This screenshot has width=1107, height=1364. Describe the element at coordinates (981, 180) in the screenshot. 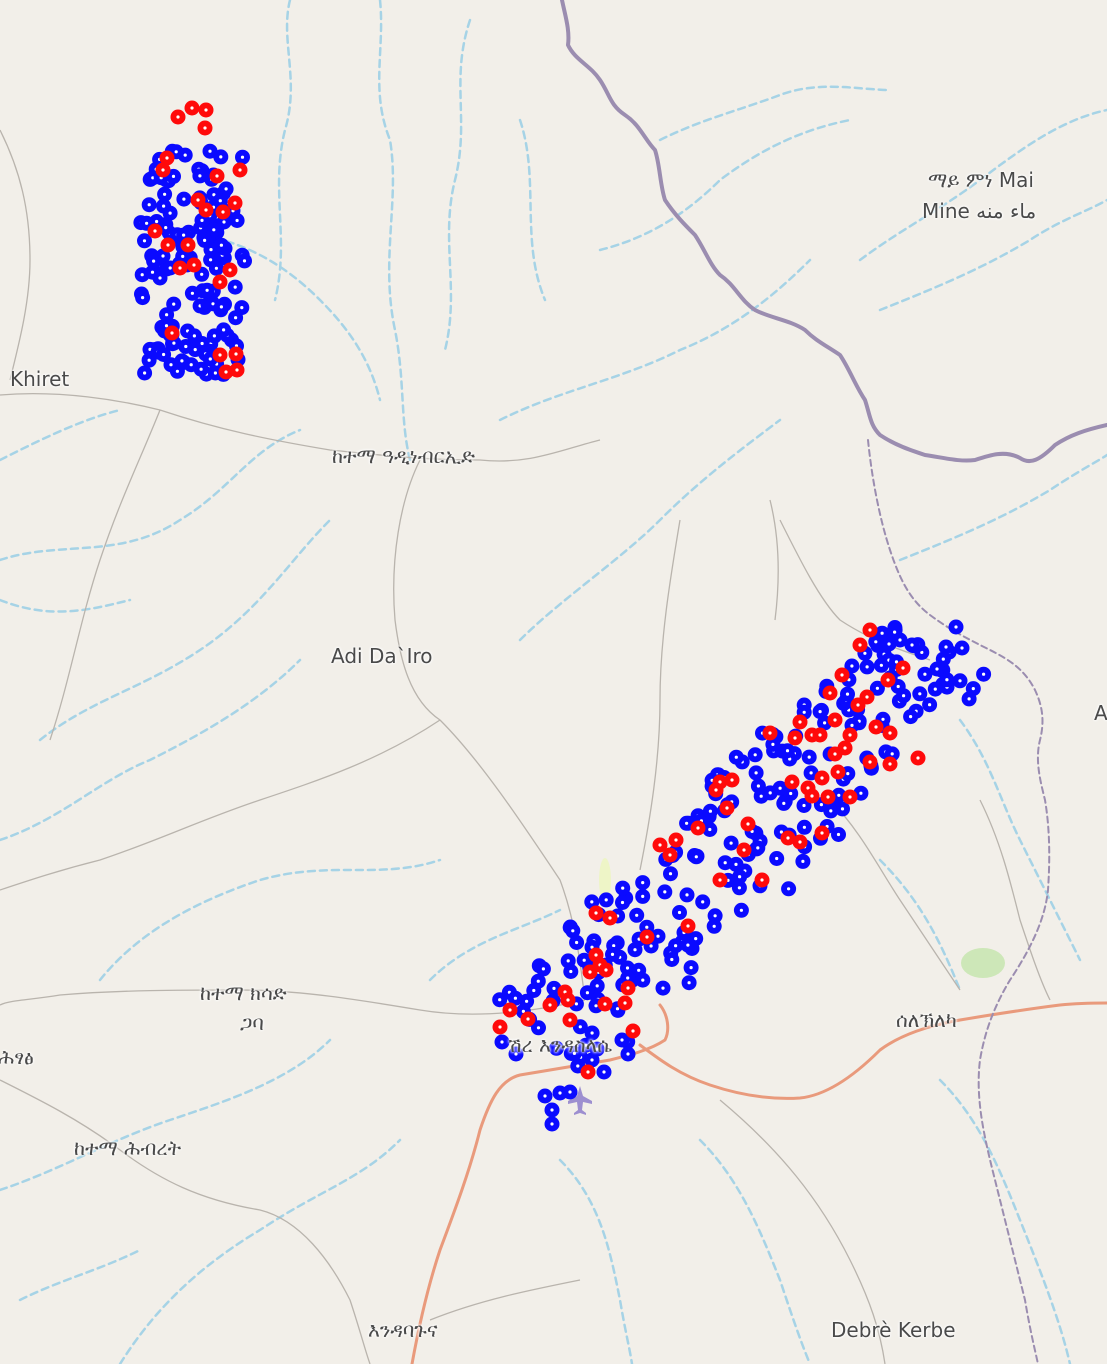

I see `place-label-mai-mine-line1: ማይ ምነ Mai` at that location.